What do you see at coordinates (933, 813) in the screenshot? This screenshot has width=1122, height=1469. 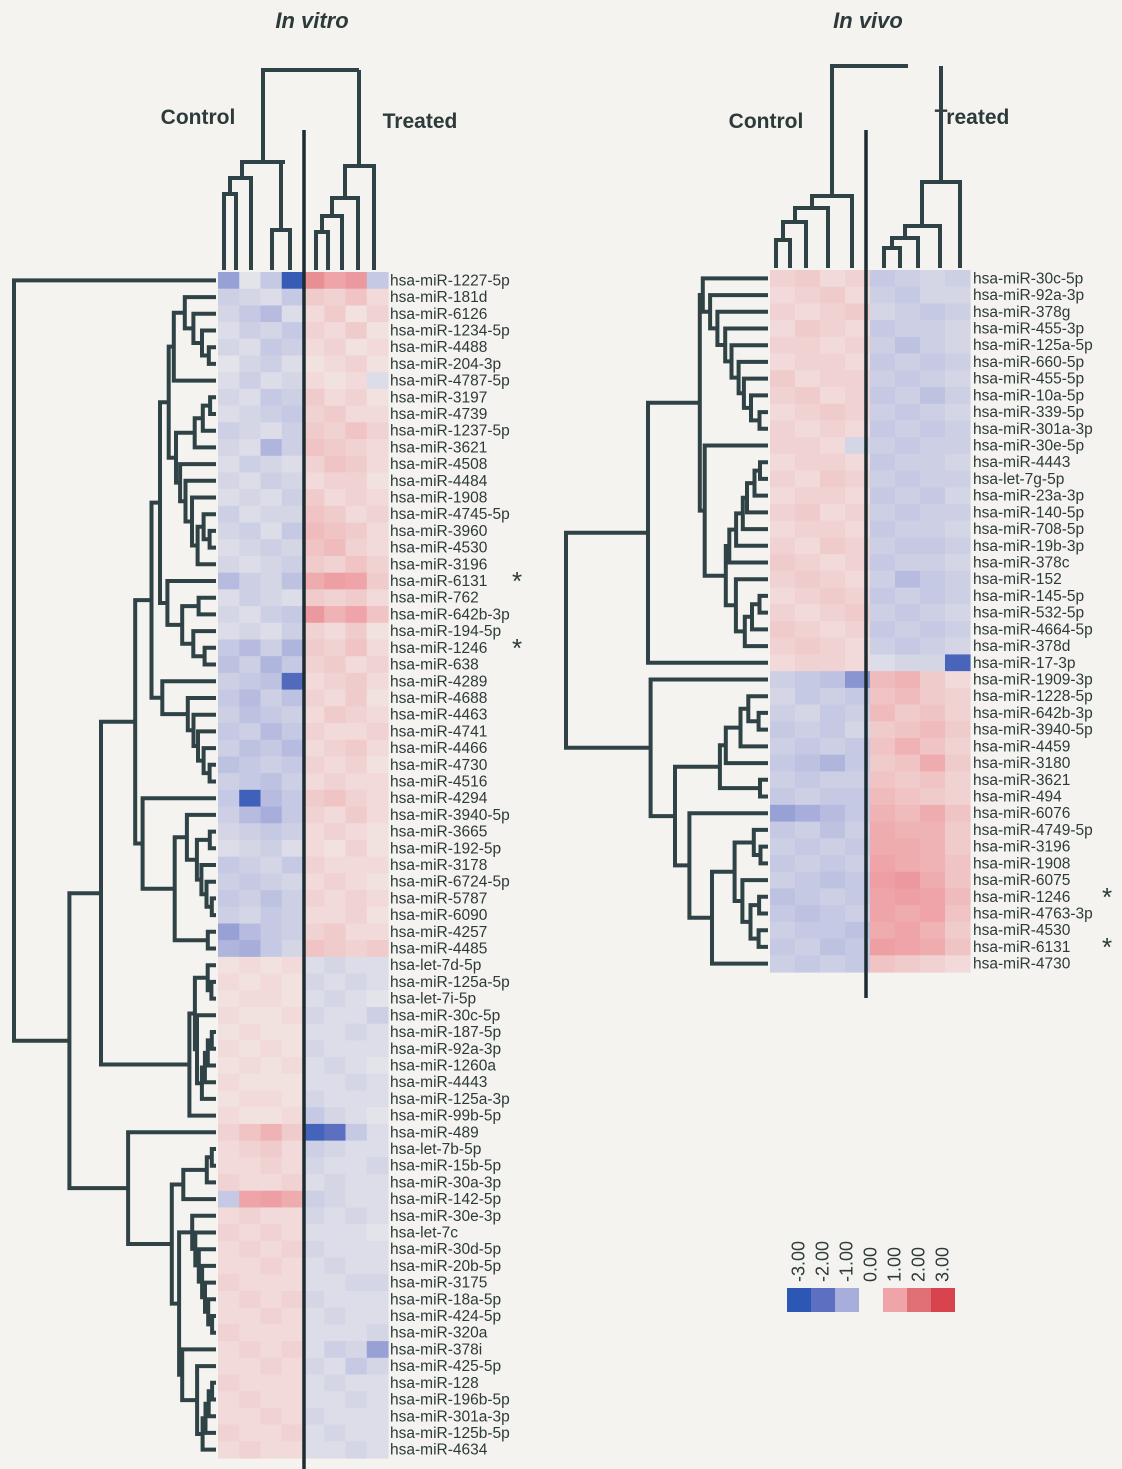 I see `heatmap-cell-hsa-mir-6076-c7` at bounding box center [933, 813].